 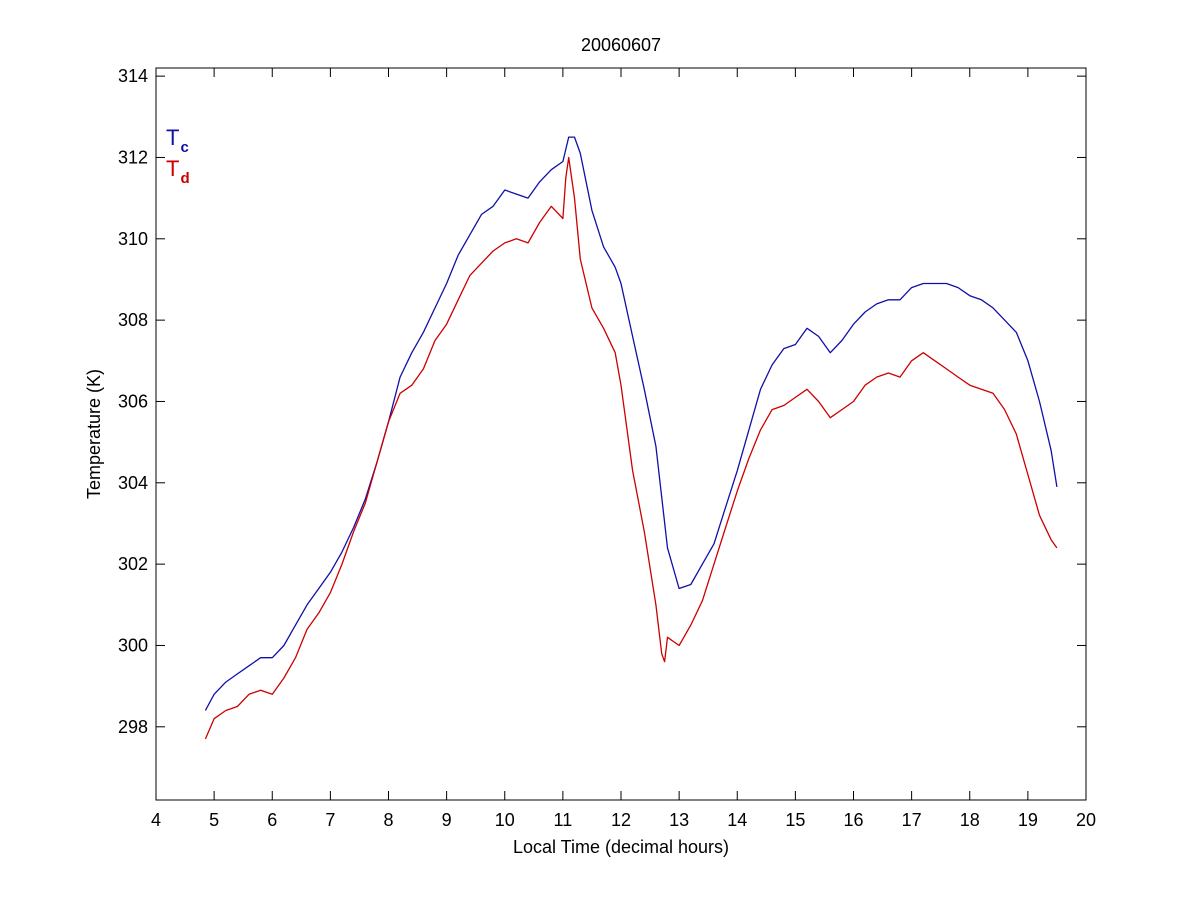 What do you see at coordinates (133, 645) in the screenshot?
I see `y-tick-label: 300` at bounding box center [133, 645].